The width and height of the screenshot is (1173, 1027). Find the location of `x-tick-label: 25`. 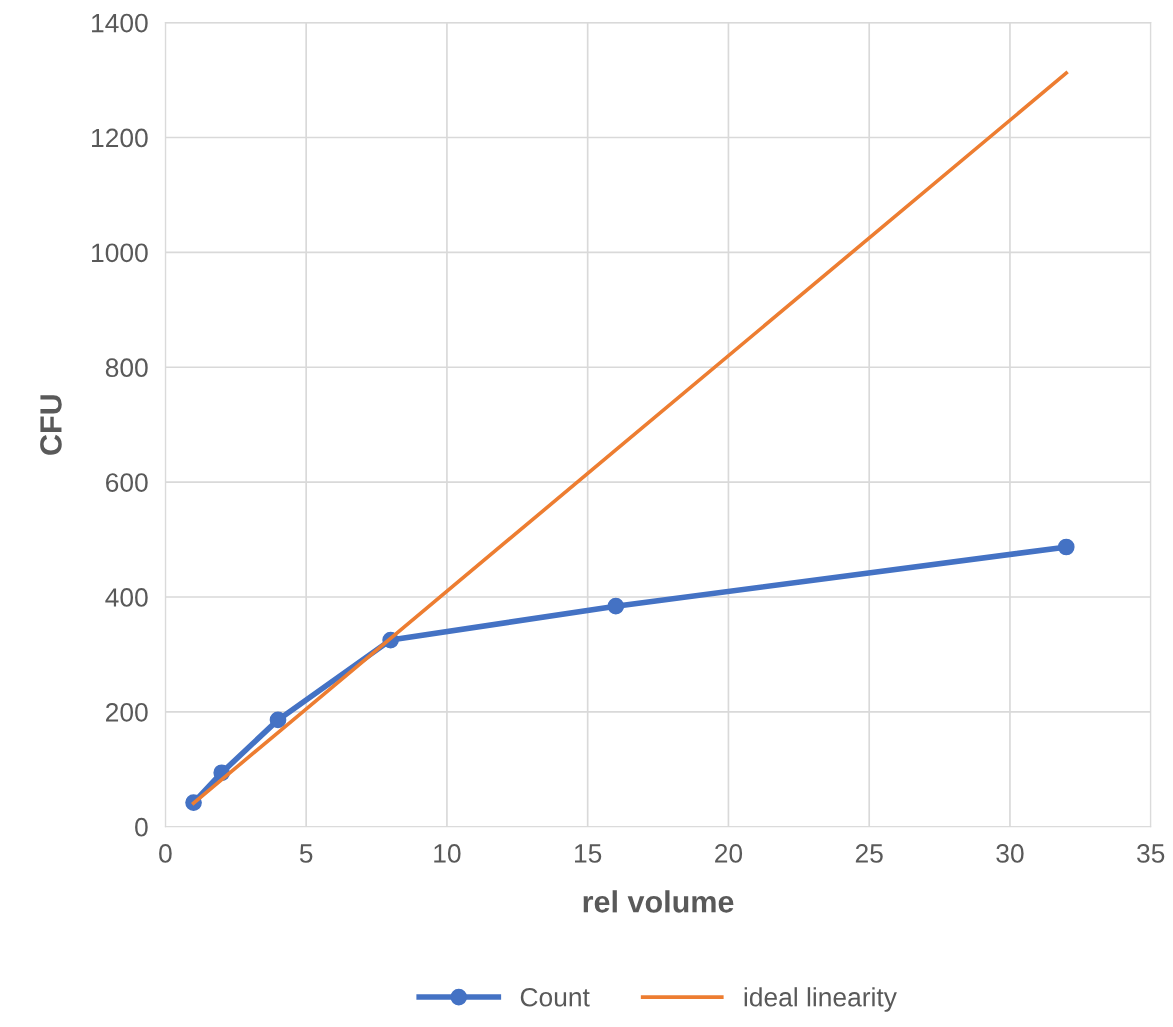

x-tick-label: 25 is located at coordinates (869, 853).